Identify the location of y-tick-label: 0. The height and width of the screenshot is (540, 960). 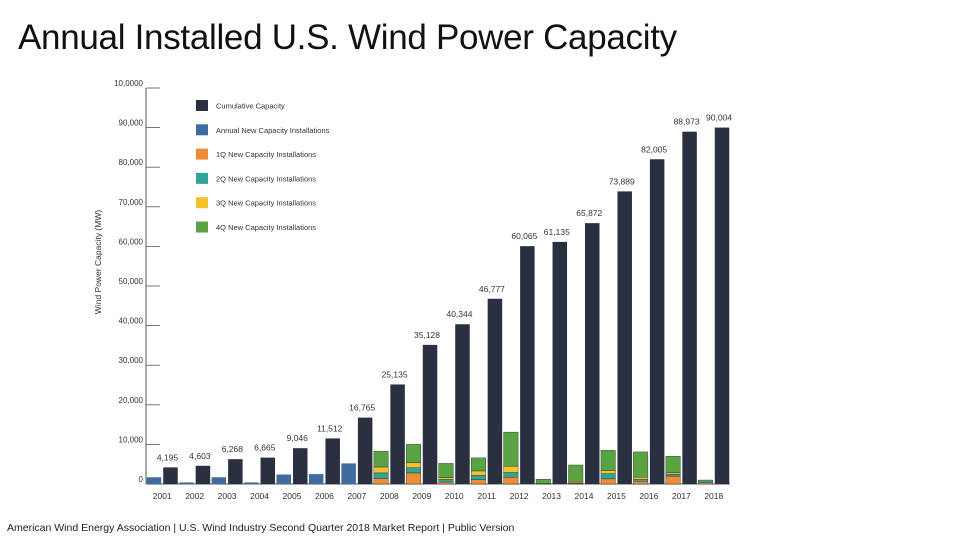
(141, 479).